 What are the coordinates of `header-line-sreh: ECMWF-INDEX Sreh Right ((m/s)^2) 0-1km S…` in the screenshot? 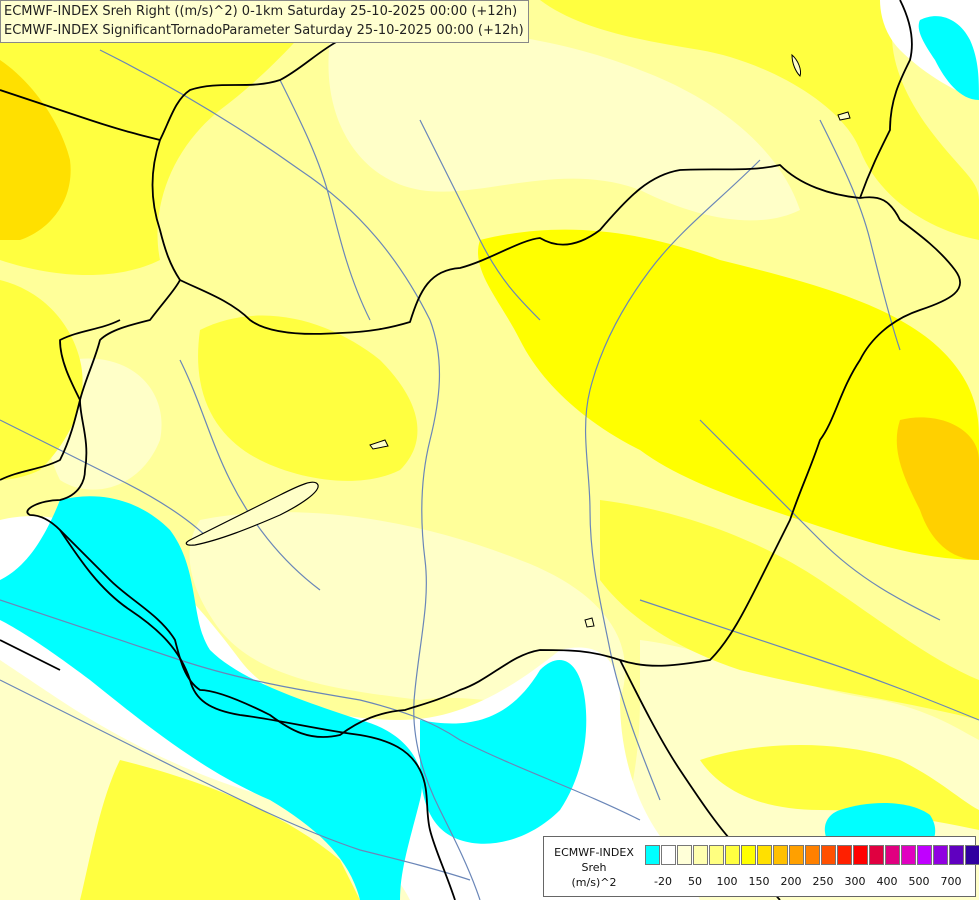 It's located at (261, 11).